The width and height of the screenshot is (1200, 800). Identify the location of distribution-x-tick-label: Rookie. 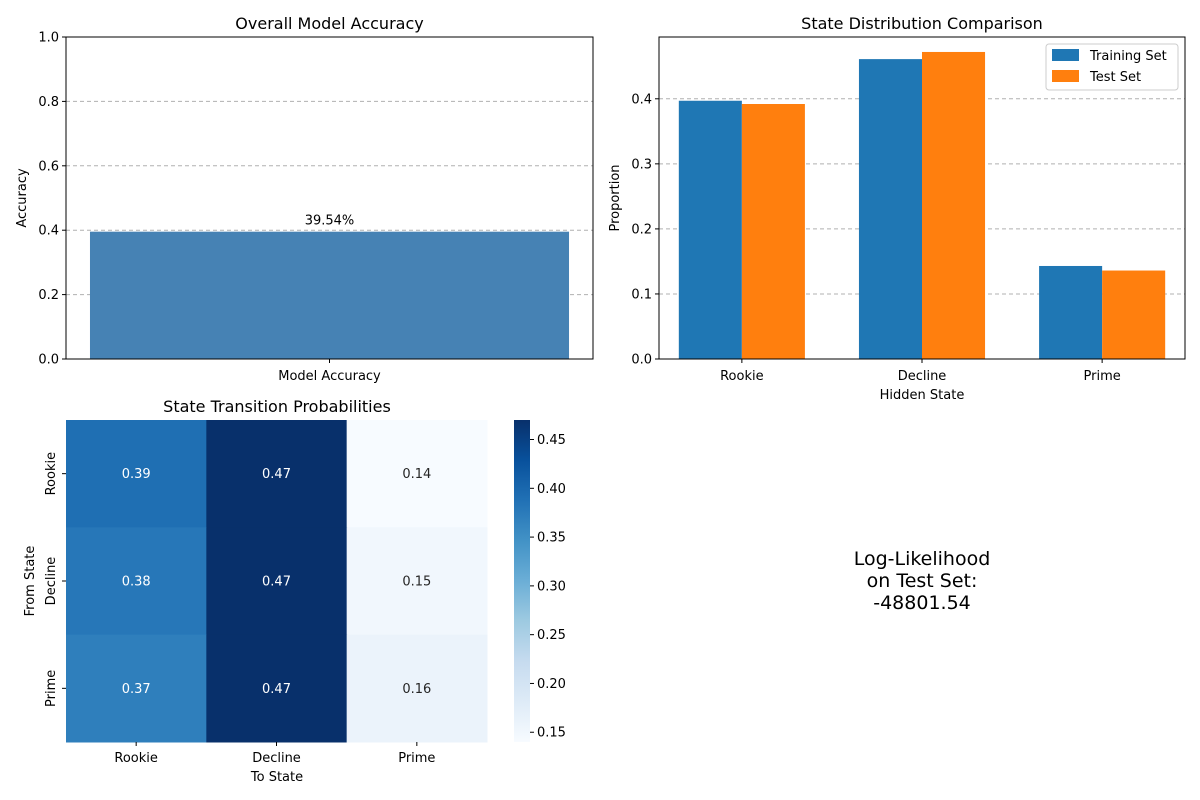
(742, 376).